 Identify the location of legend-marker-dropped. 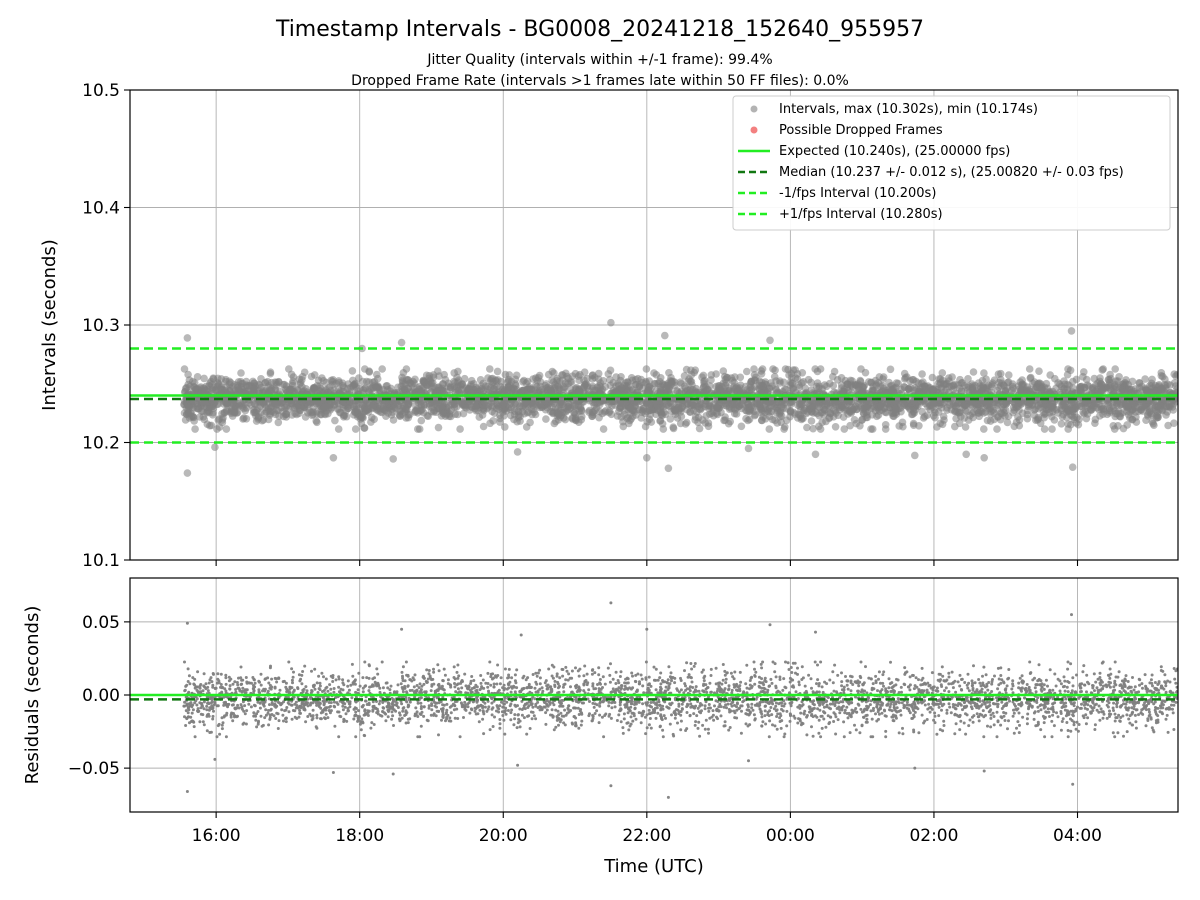
(754, 130).